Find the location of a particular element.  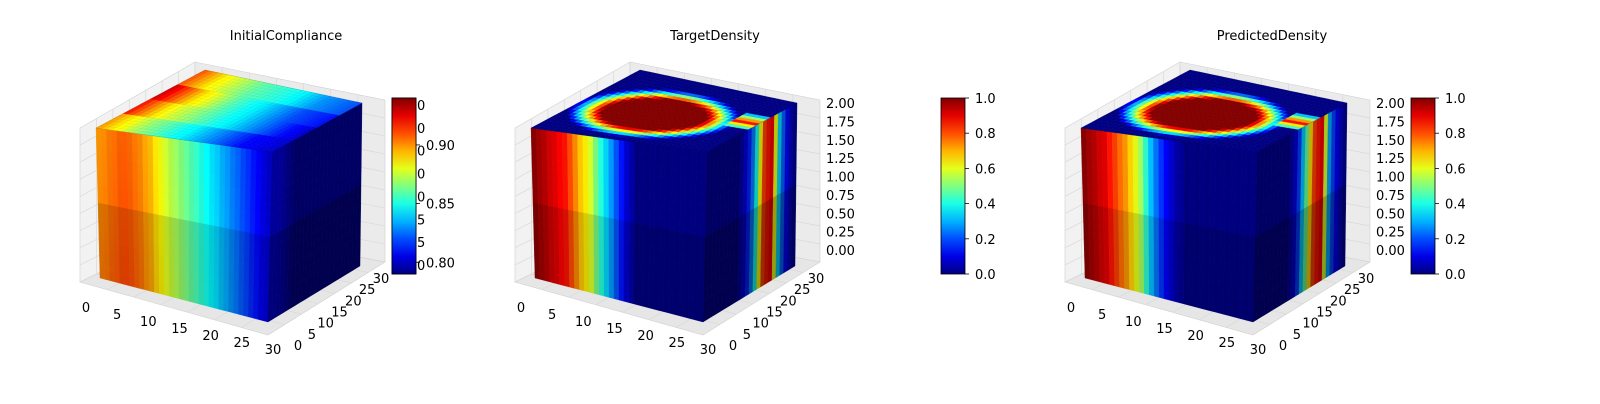

y-tick-label: 0 is located at coordinates (733, 346).